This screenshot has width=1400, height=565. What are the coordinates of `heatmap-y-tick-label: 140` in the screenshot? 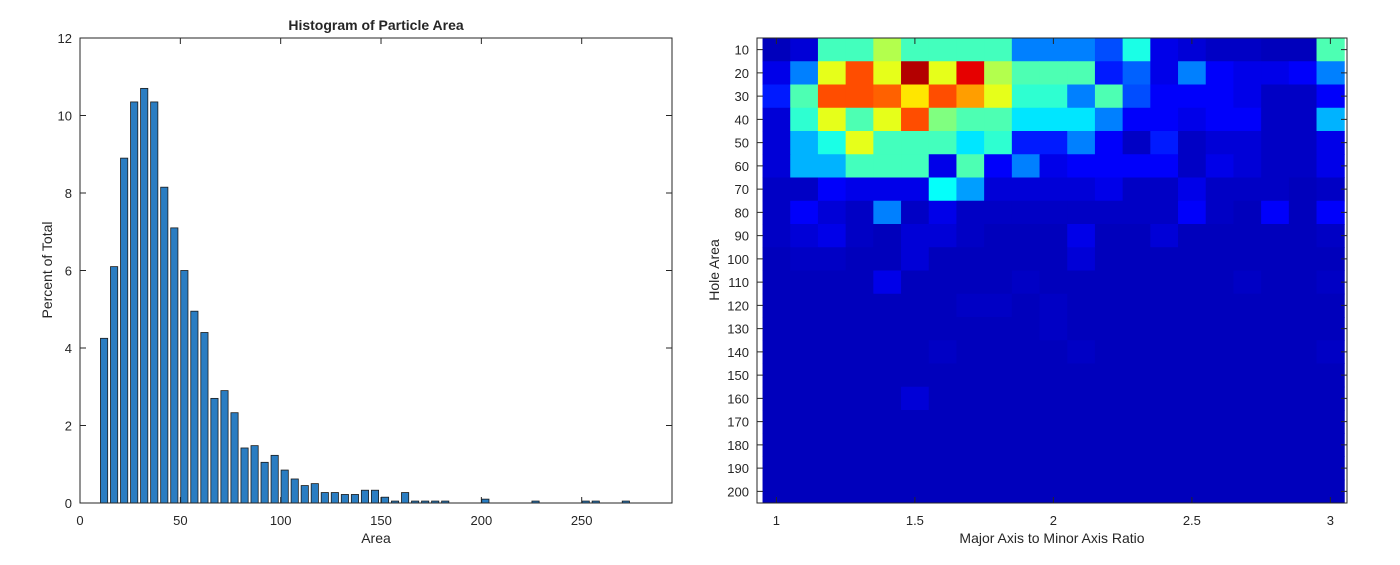 It's located at (738, 352).